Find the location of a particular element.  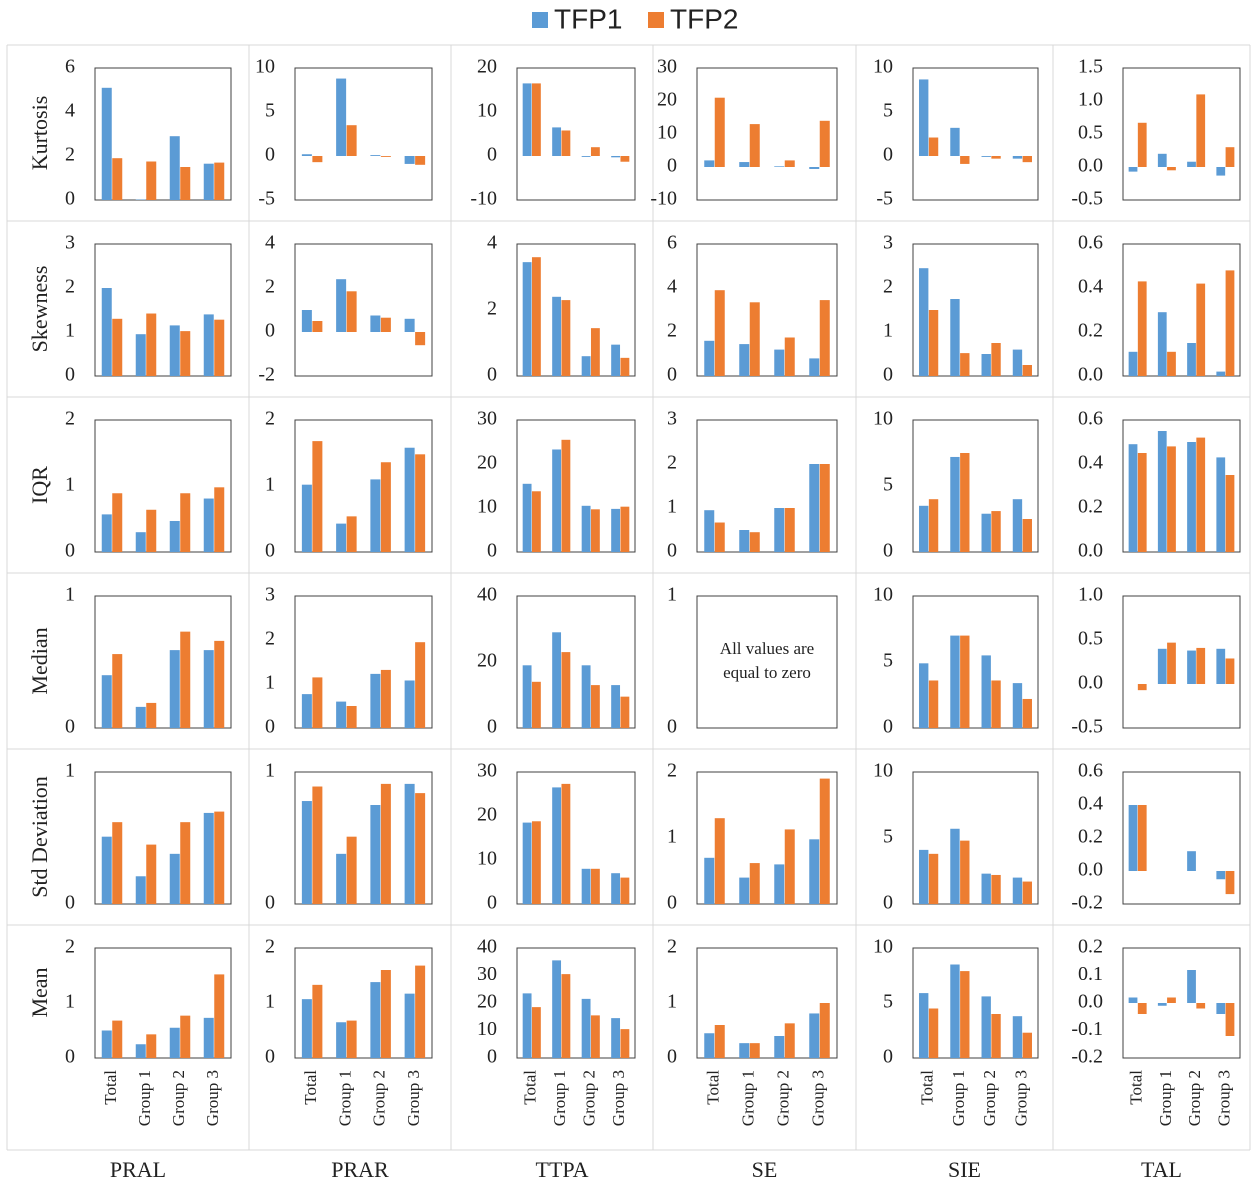

column-label: SE is located at coordinates (765, 1169).